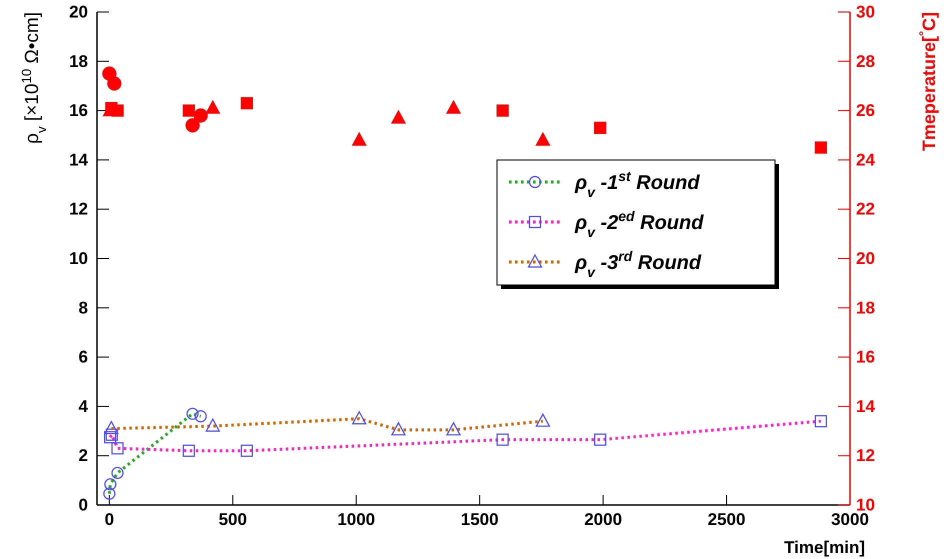 Image resolution: width=949 pixels, height=559 pixels. Describe the element at coordinates (479, 520) in the screenshot. I see `x-tick-label: 1500` at that location.